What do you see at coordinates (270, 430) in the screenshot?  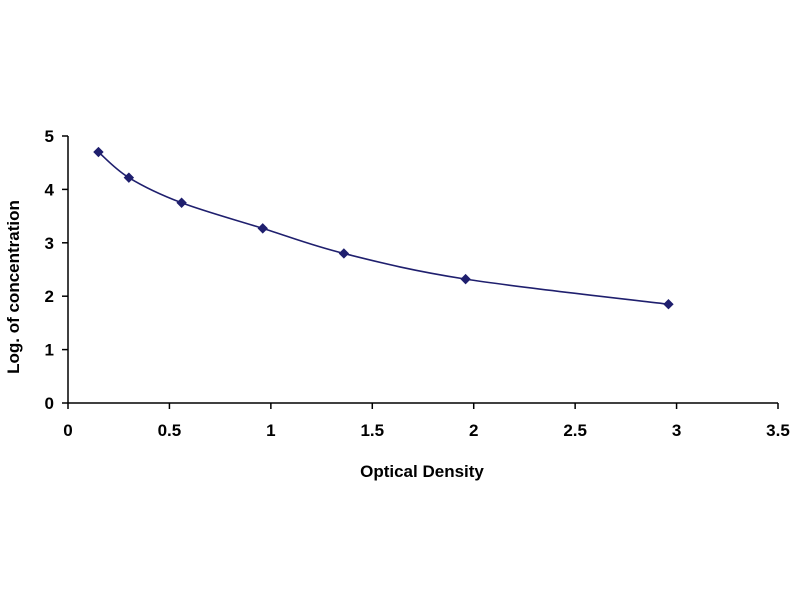 I see `x-tick-label: 1` at bounding box center [270, 430].